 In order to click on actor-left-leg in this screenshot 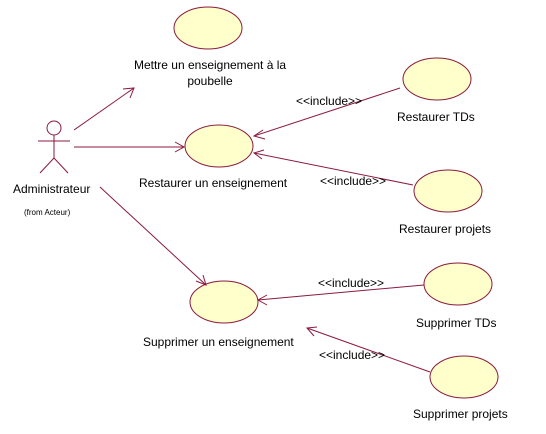, I will do `click(47, 165)`.